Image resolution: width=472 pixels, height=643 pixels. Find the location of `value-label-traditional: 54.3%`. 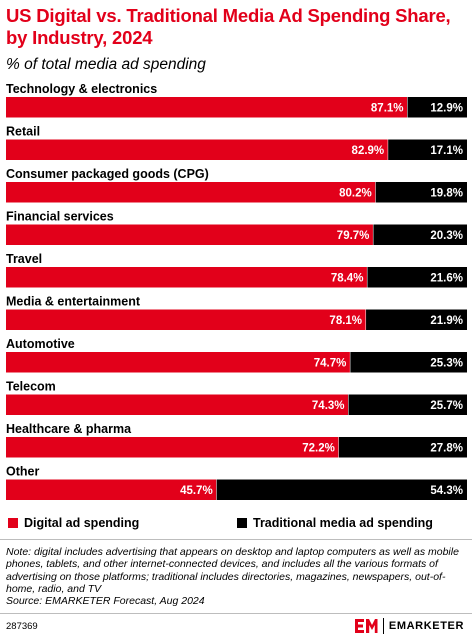

value-label-traditional: 54.3% is located at coordinates (446, 491).